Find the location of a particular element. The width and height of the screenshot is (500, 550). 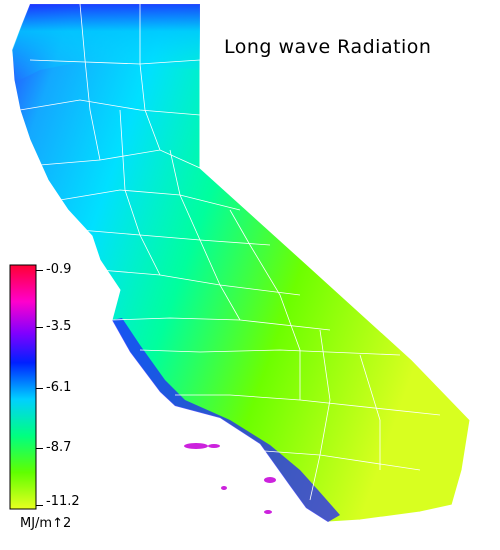

legend-tick-label: -11.2 is located at coordinates (63, 501).